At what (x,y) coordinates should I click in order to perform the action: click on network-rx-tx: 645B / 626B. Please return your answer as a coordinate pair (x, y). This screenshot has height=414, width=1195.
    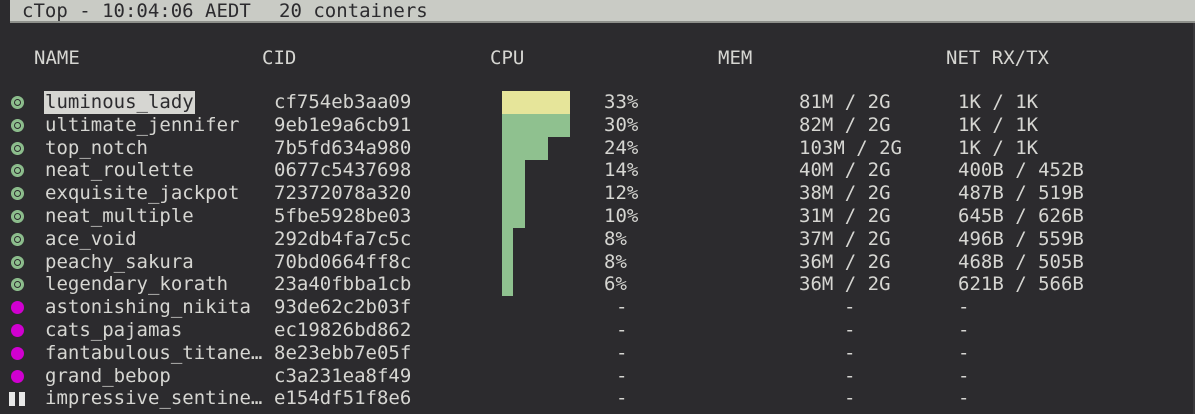
    Looking at the image, I should click on (1021, 216).